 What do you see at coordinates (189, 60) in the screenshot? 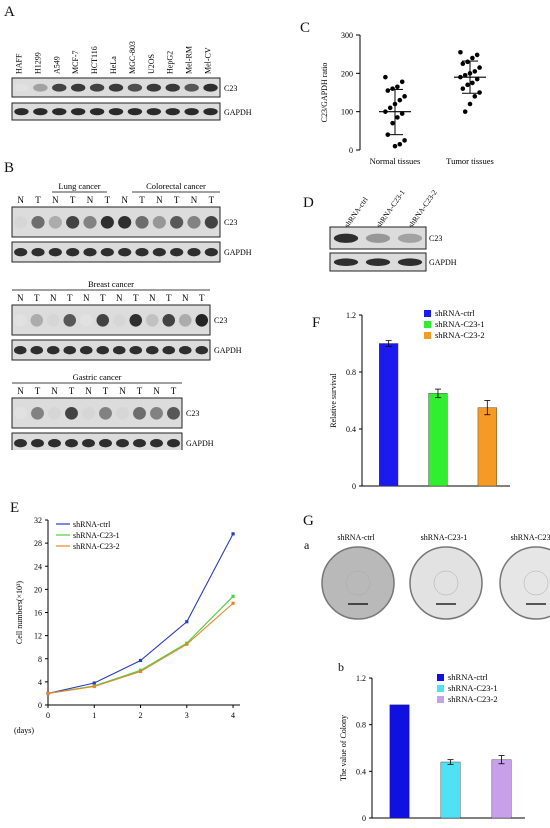
I see `lane-label: Mel-RM` at bounding box center [189, 60].